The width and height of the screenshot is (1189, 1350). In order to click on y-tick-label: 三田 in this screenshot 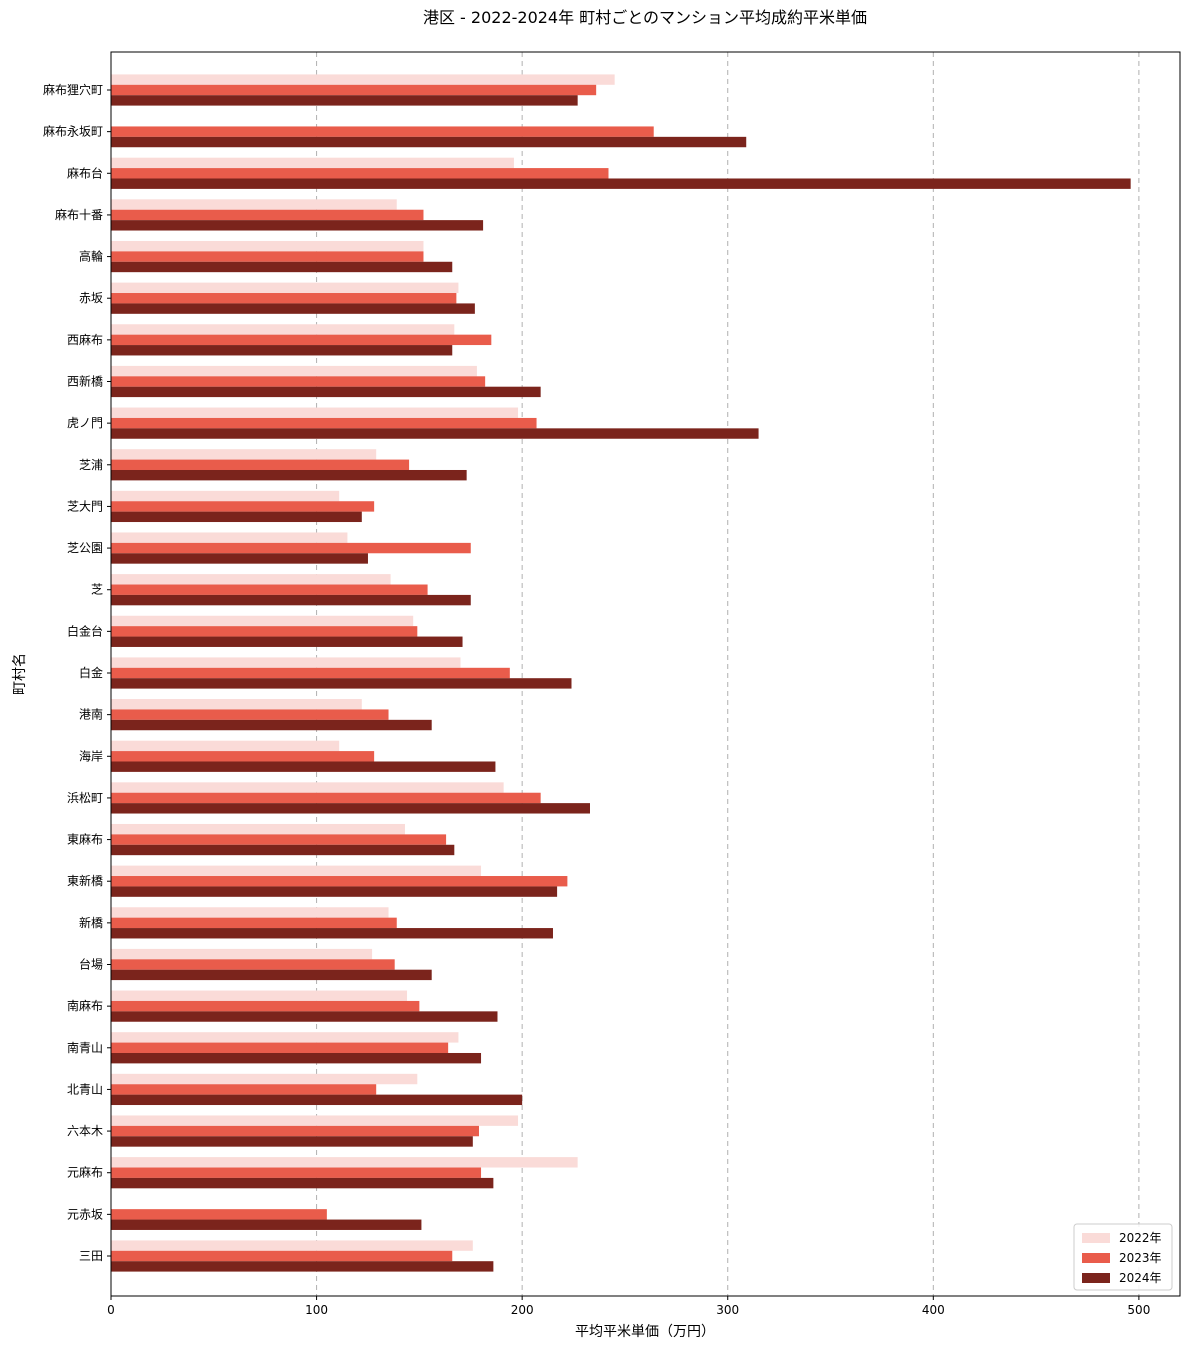, I will do `click(91, 1256)`.